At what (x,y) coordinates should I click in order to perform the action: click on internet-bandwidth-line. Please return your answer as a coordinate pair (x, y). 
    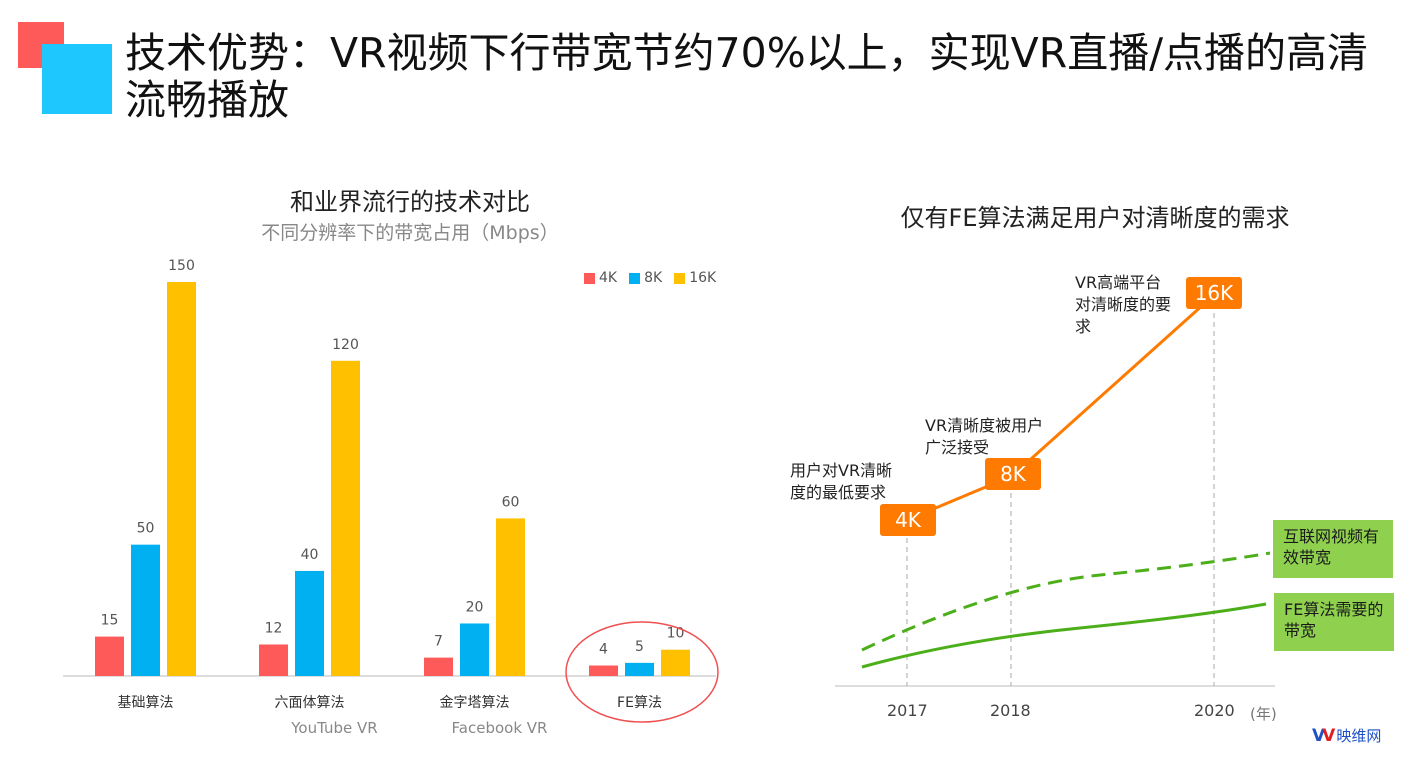
    Looking at the image, I should click on (1066, 601).